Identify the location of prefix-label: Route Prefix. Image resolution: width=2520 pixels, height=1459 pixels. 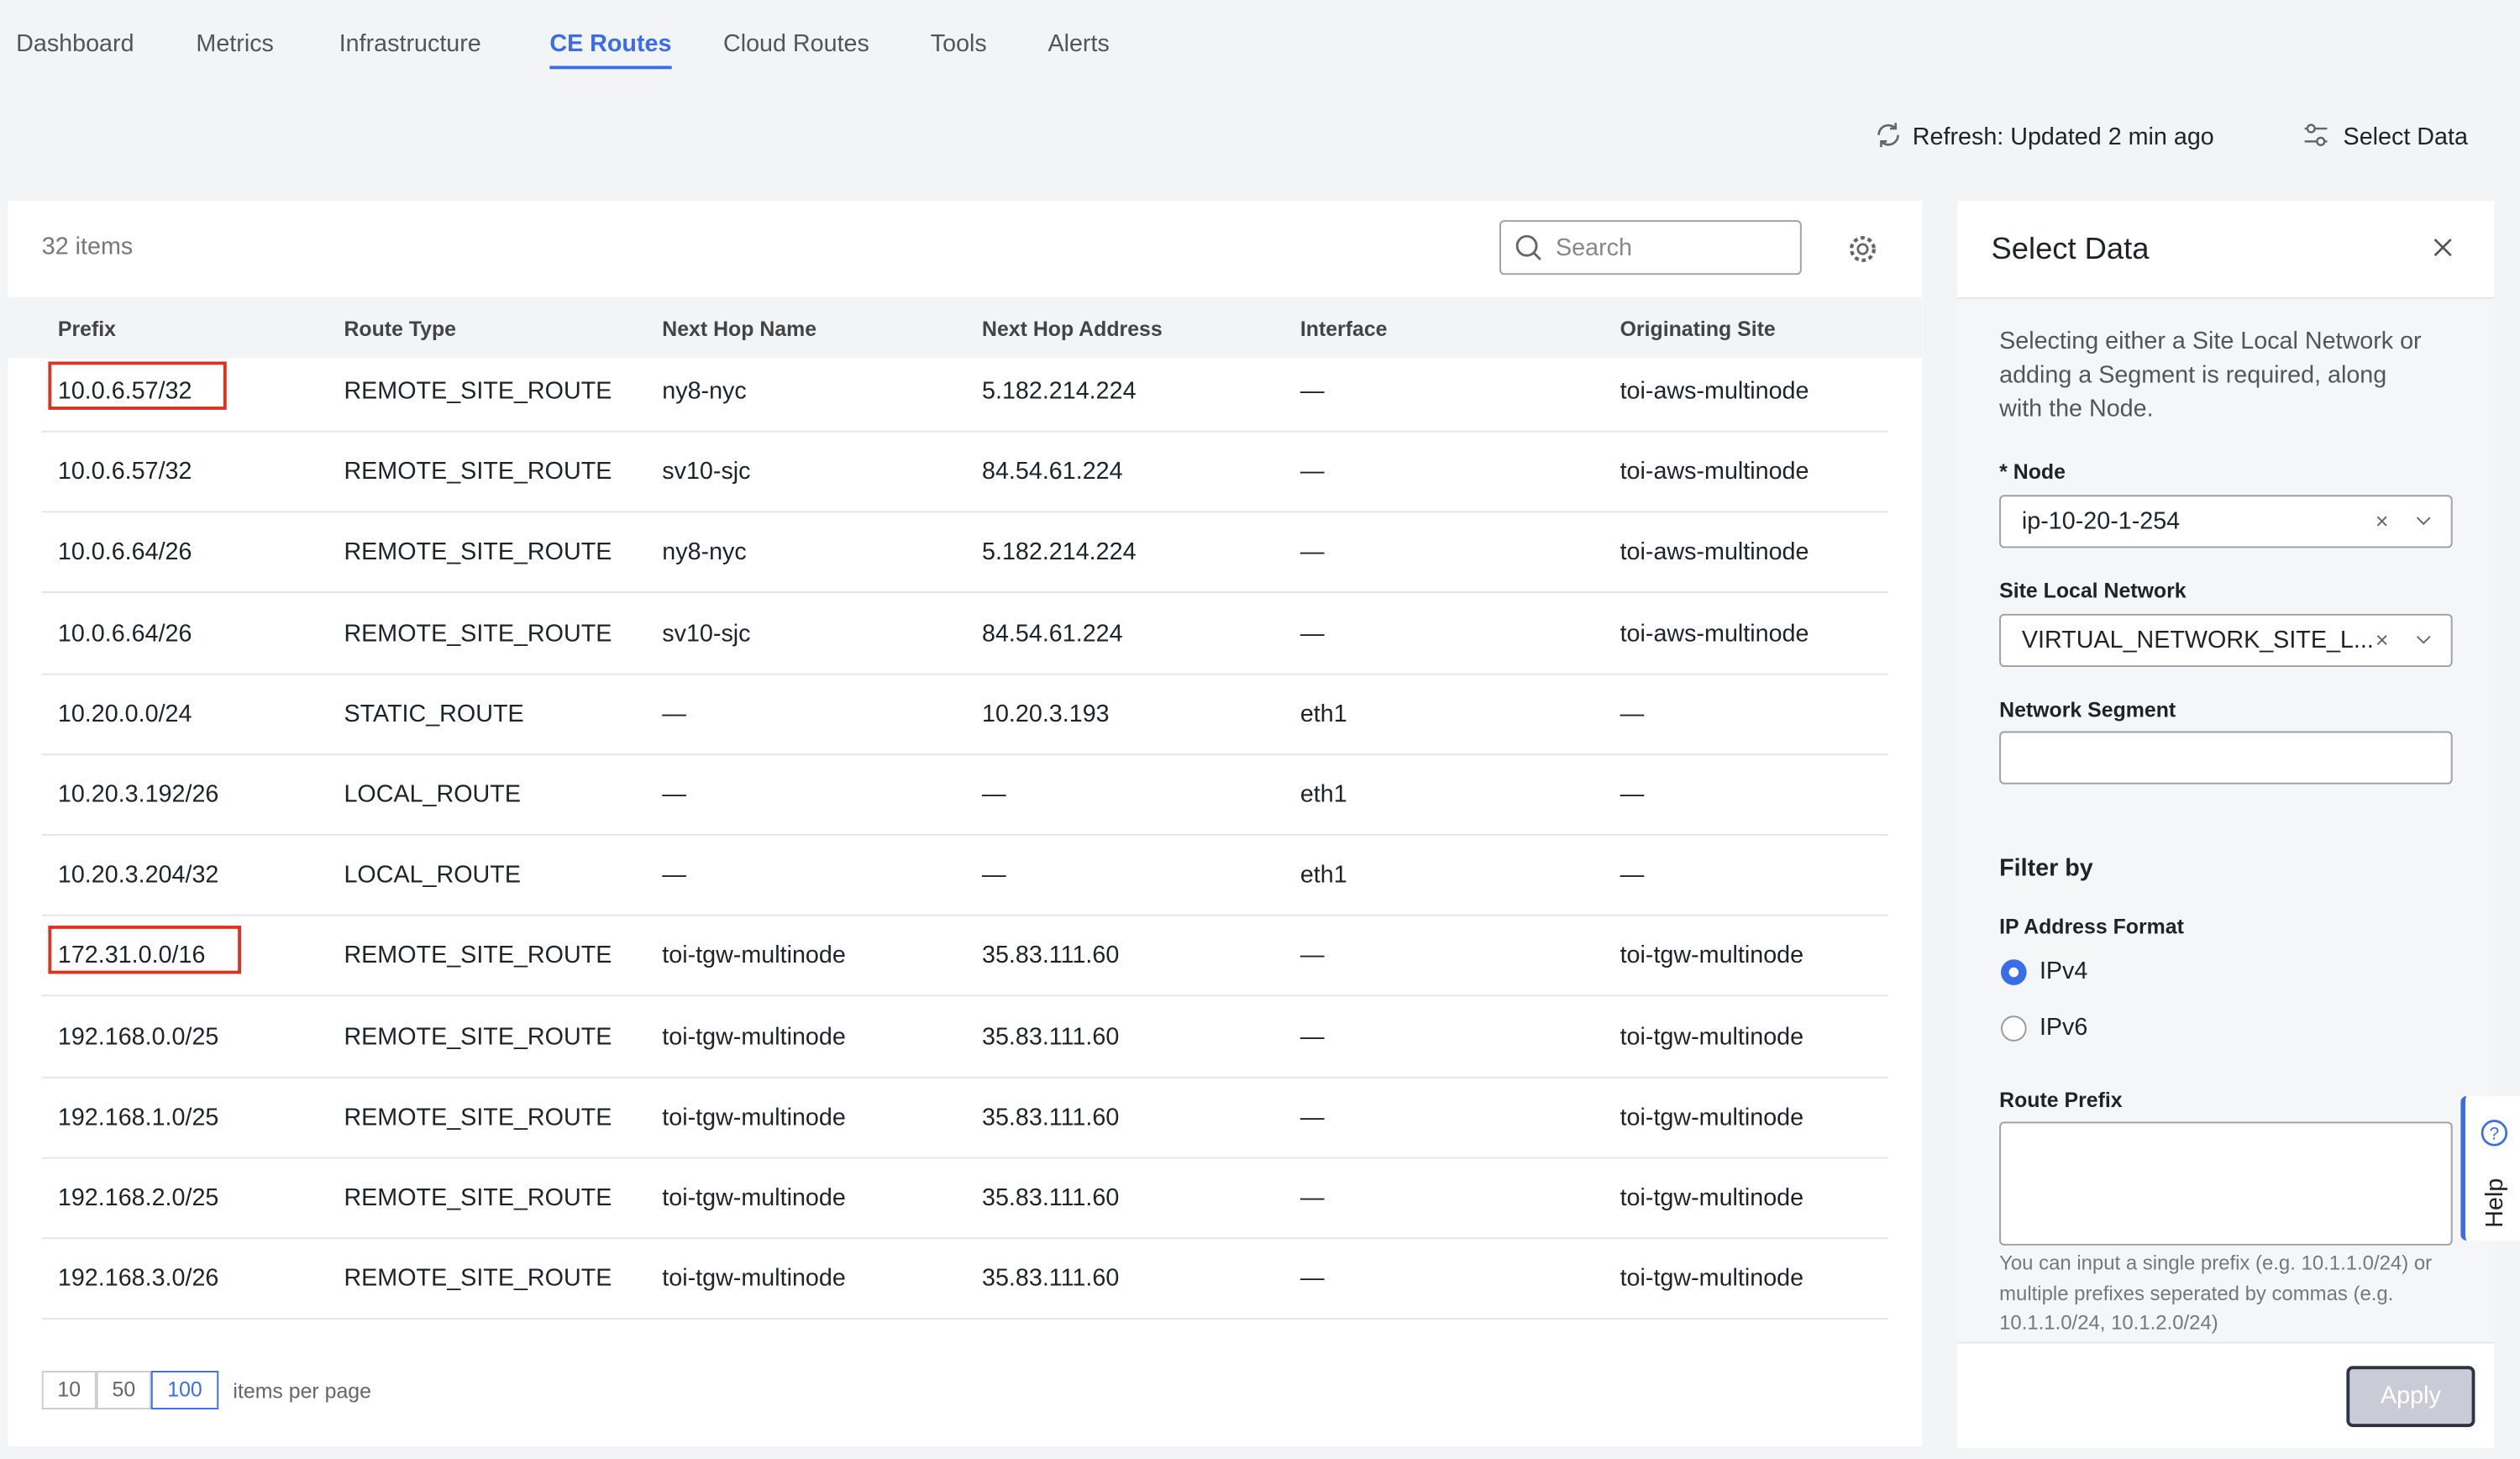
(2061, 1100).